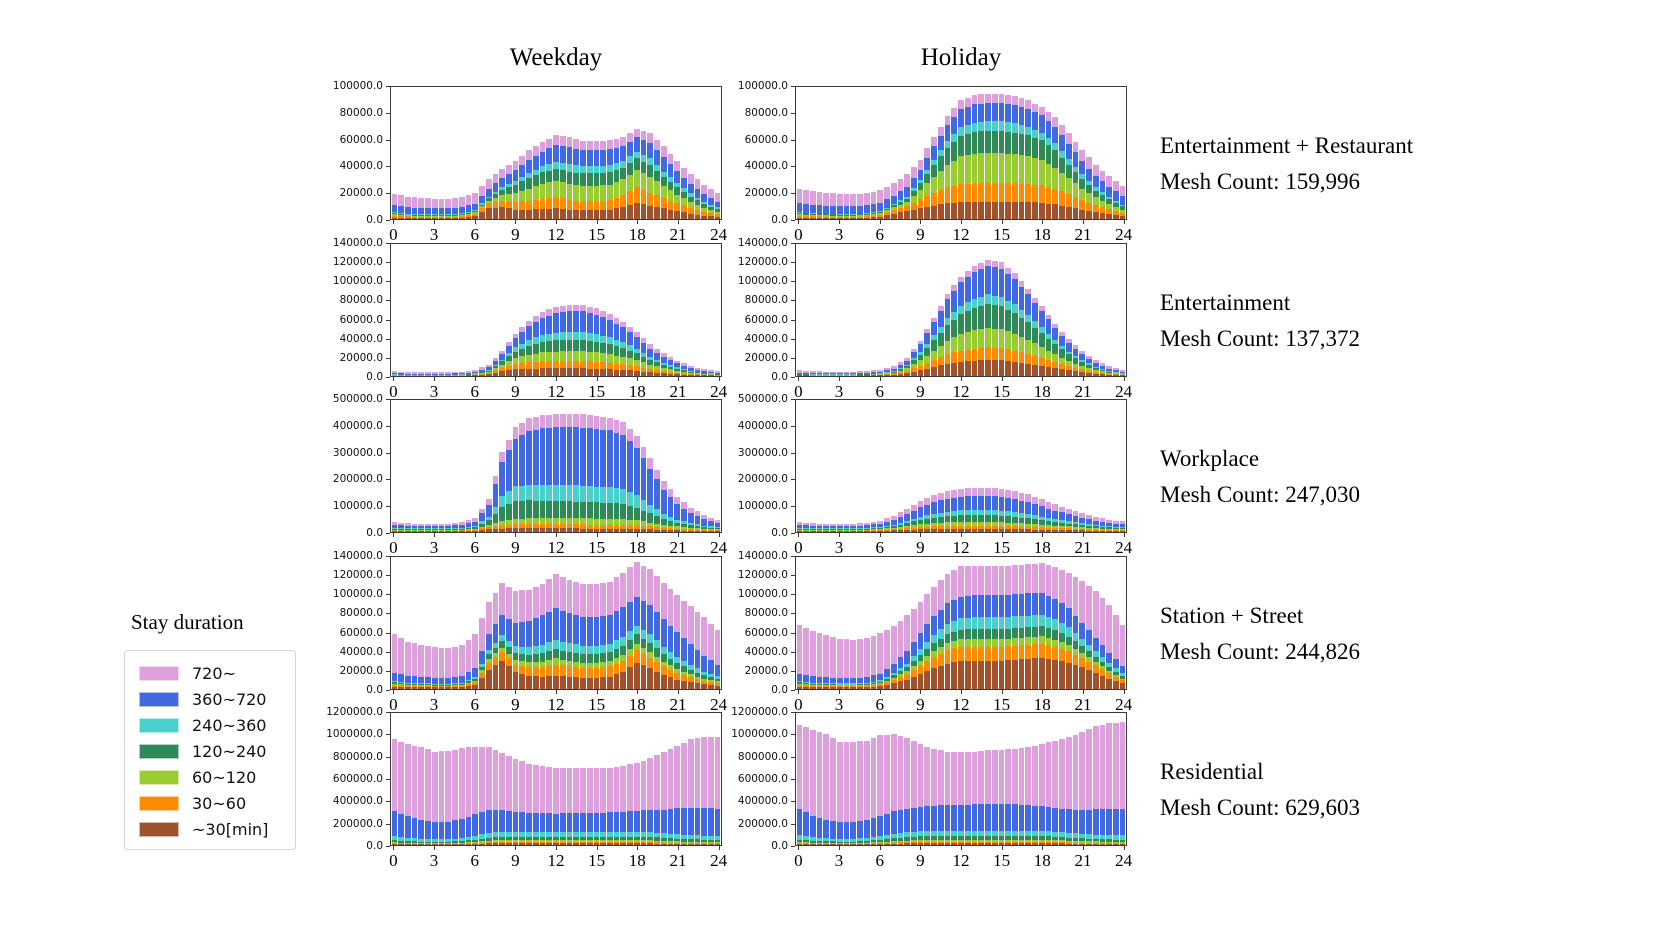  What do you see at coordinates (434, 704) in the screenshot?
I see `x-tick-label: 3` at bounding box center [434, 704].